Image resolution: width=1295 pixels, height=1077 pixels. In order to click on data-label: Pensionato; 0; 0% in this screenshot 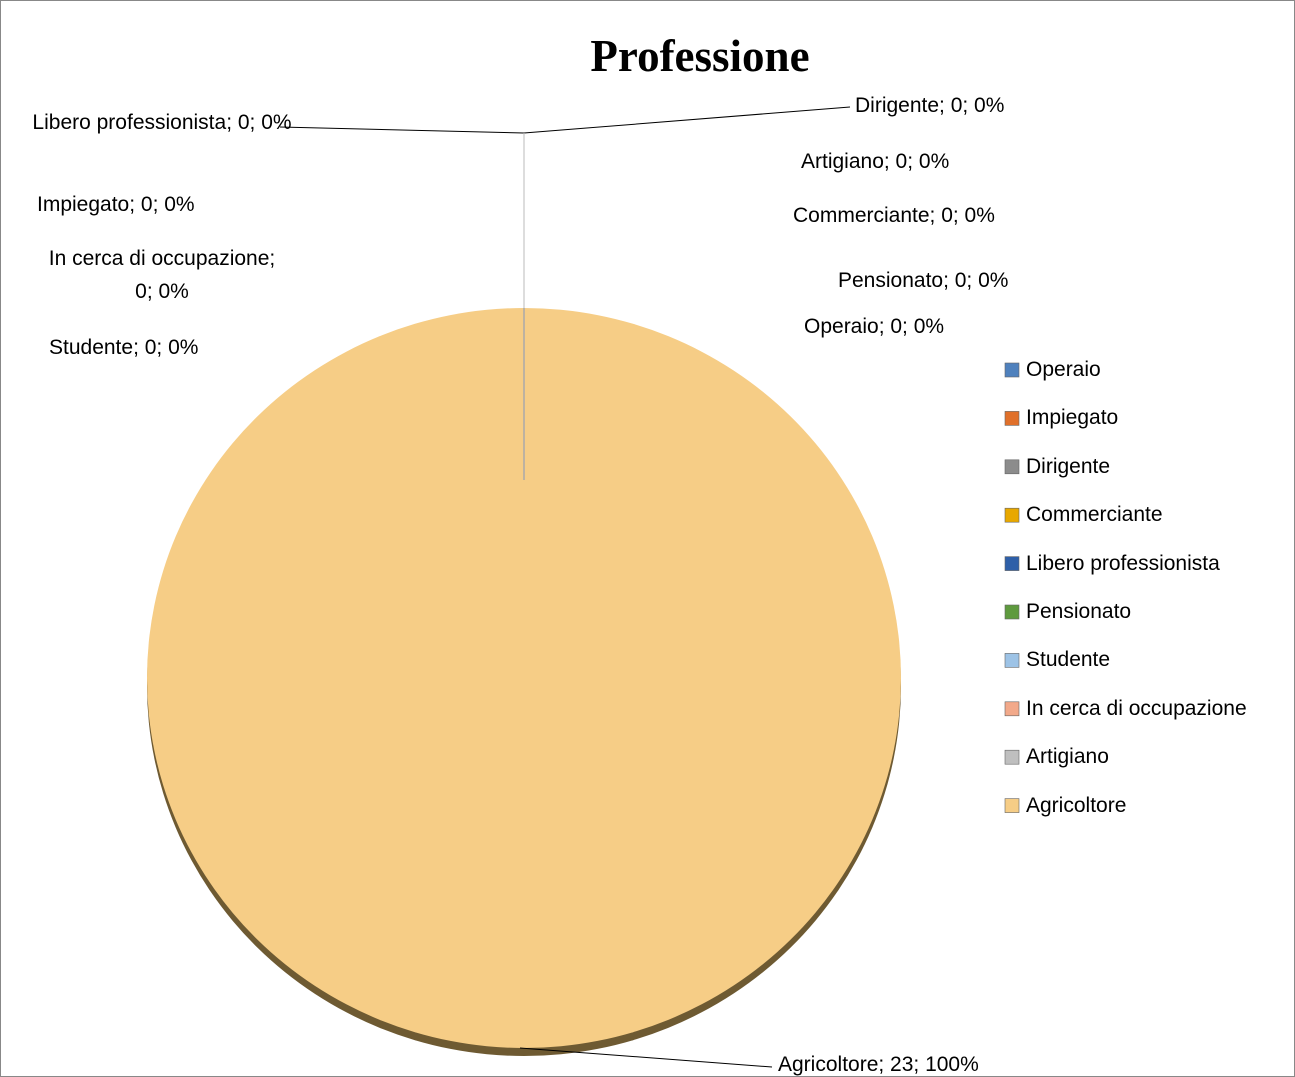, I will do `click(923, 280)`.